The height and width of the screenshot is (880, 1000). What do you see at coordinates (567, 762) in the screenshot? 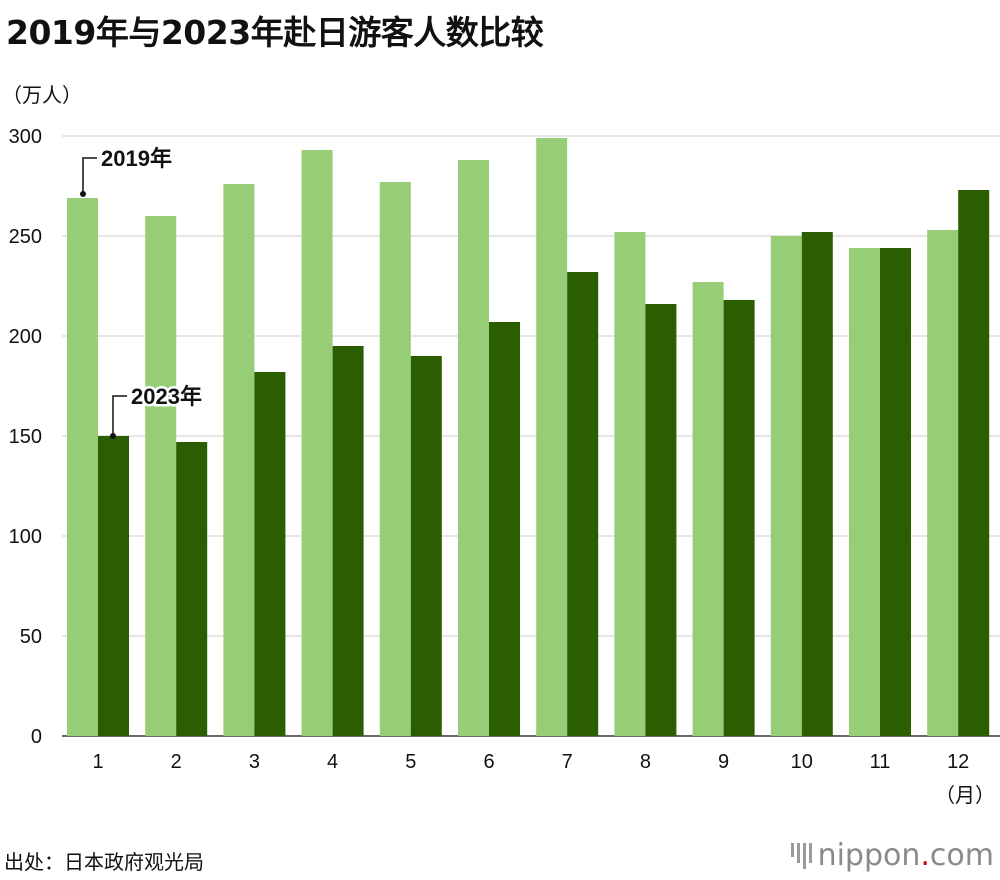
I see `x-tick-label: 7` at bounding box center [567, 762].